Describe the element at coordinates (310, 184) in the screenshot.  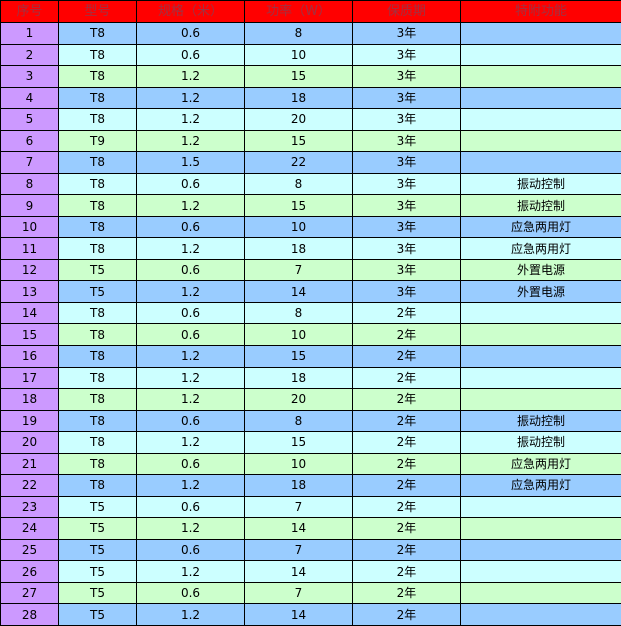
I see `table-row: 8 T8 0.6 8 3年 振动控制` at that location.